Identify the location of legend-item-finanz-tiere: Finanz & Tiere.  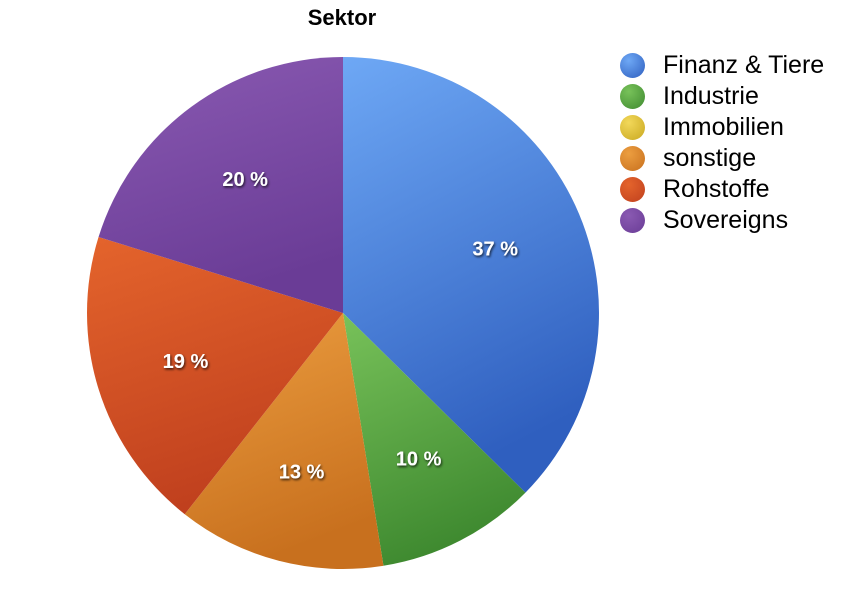
(722, 65).